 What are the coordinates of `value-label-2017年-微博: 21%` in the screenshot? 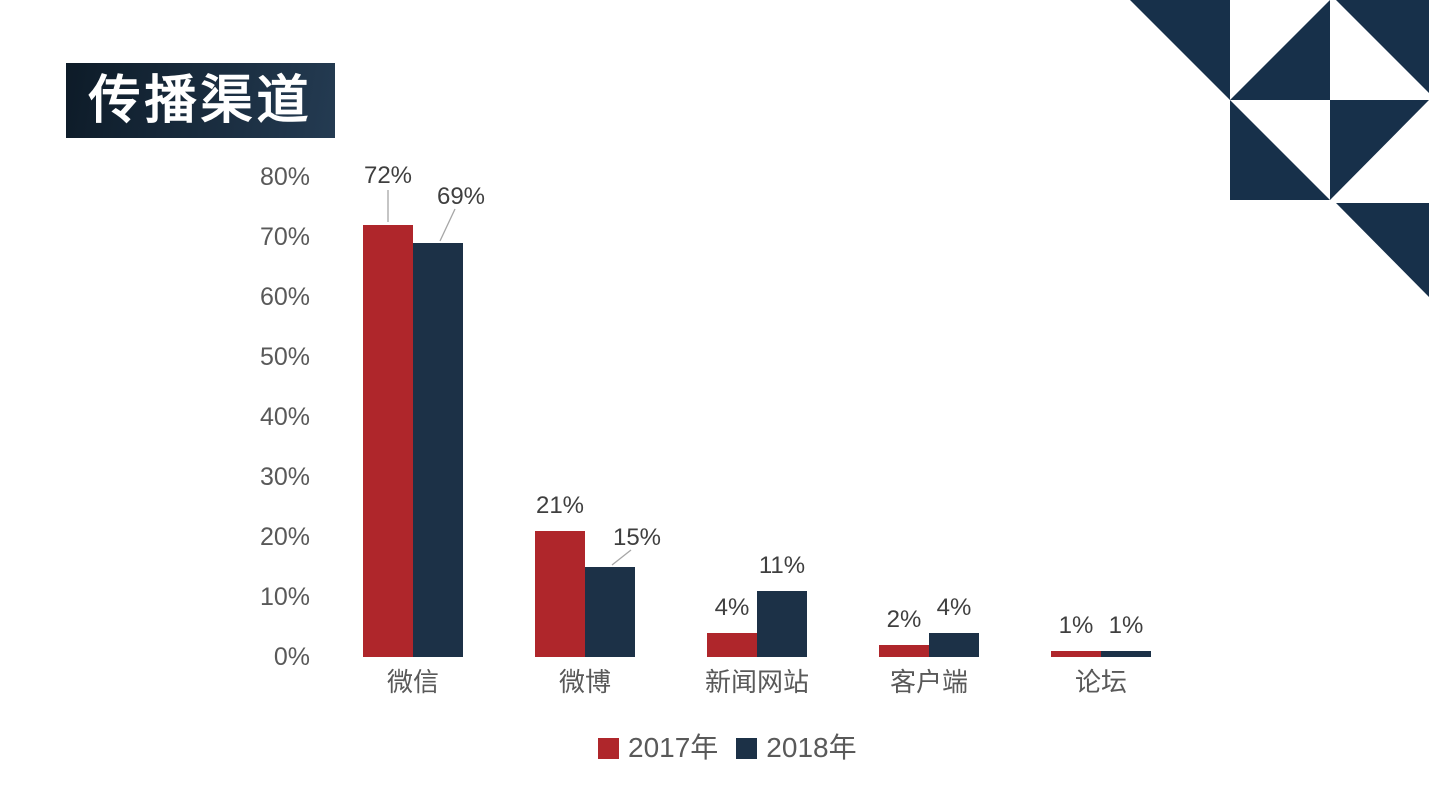 It's located at (560, 505).